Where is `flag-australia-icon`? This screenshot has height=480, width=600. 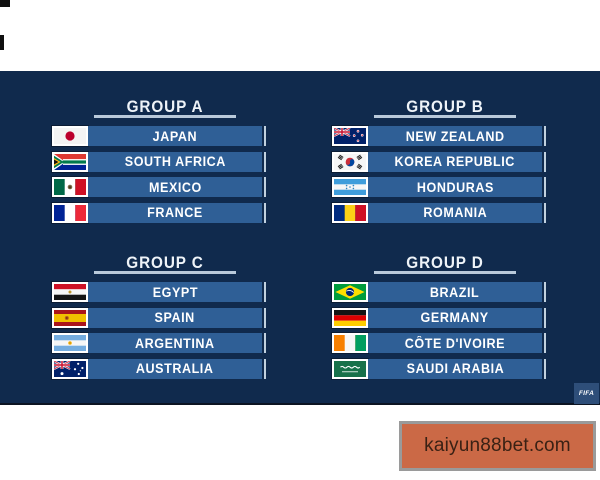 flag-australia-icon is located at coordinates (70, 368).